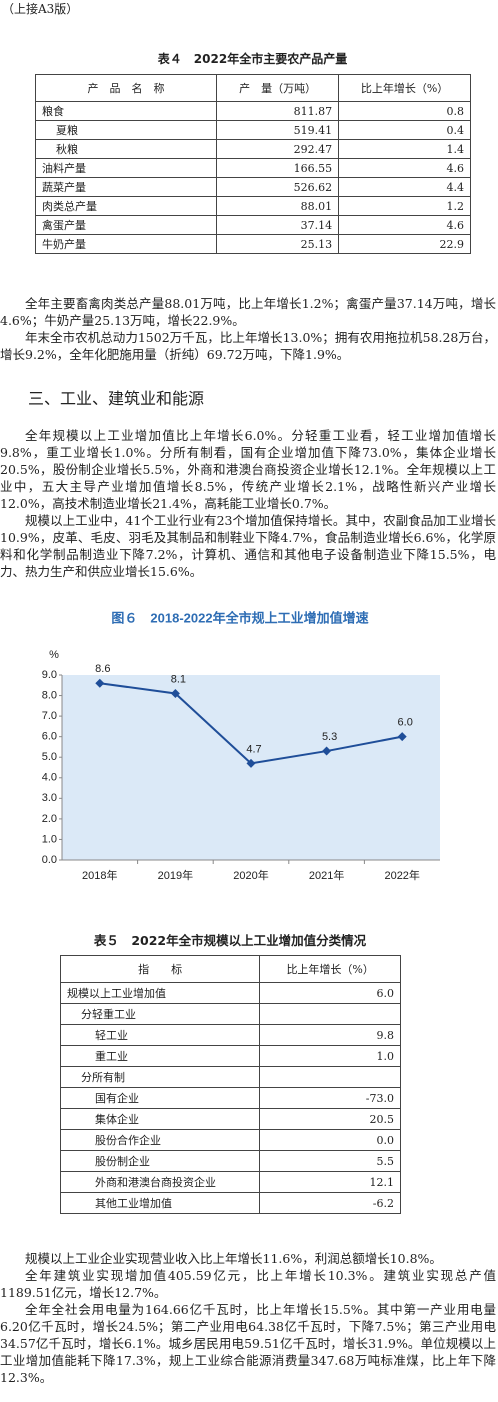 This screenshot has width=498, height=1402. Describe the element at coordinates (49, 695) in the screenshot. I see `y-tick-label: 8.0` at that location.